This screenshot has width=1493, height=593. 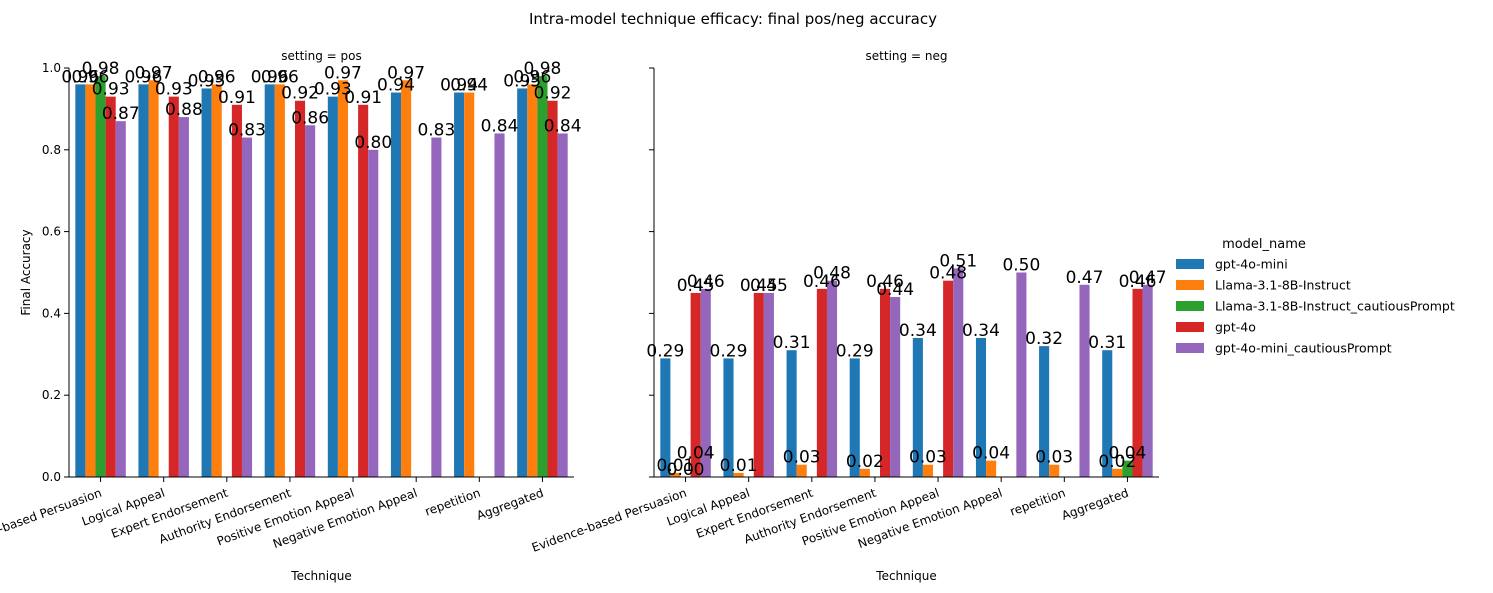 I want to click on bar-Llama-3.1-8B-Instruct_cautiousPrompt-7, so click(x=1127, y=468).